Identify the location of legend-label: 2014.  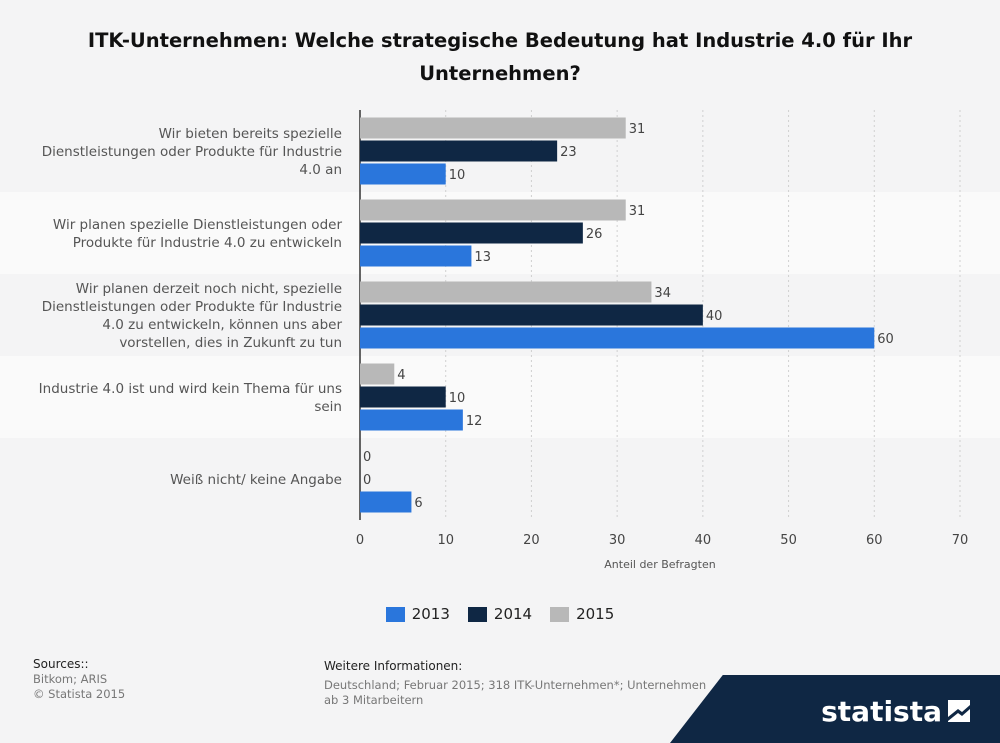
(513, 614).